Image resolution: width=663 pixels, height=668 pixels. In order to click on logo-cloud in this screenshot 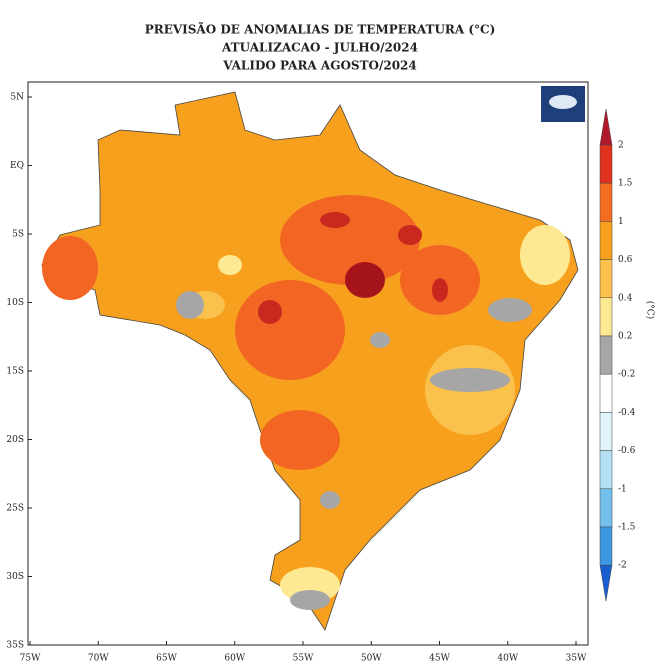, I will do `click(563, 102)`.